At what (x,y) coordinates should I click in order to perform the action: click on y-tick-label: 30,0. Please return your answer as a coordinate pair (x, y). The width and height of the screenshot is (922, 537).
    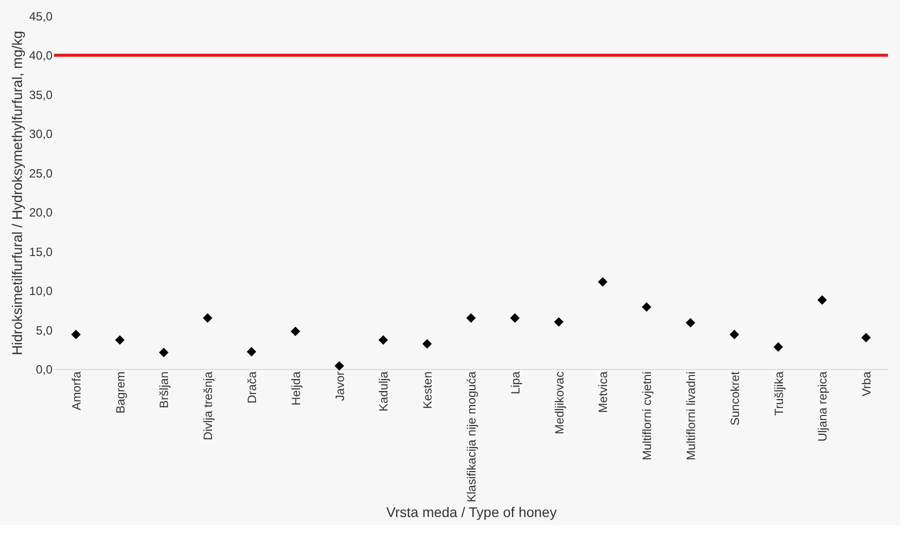
    Looking at the image, I should click on (41, 134).